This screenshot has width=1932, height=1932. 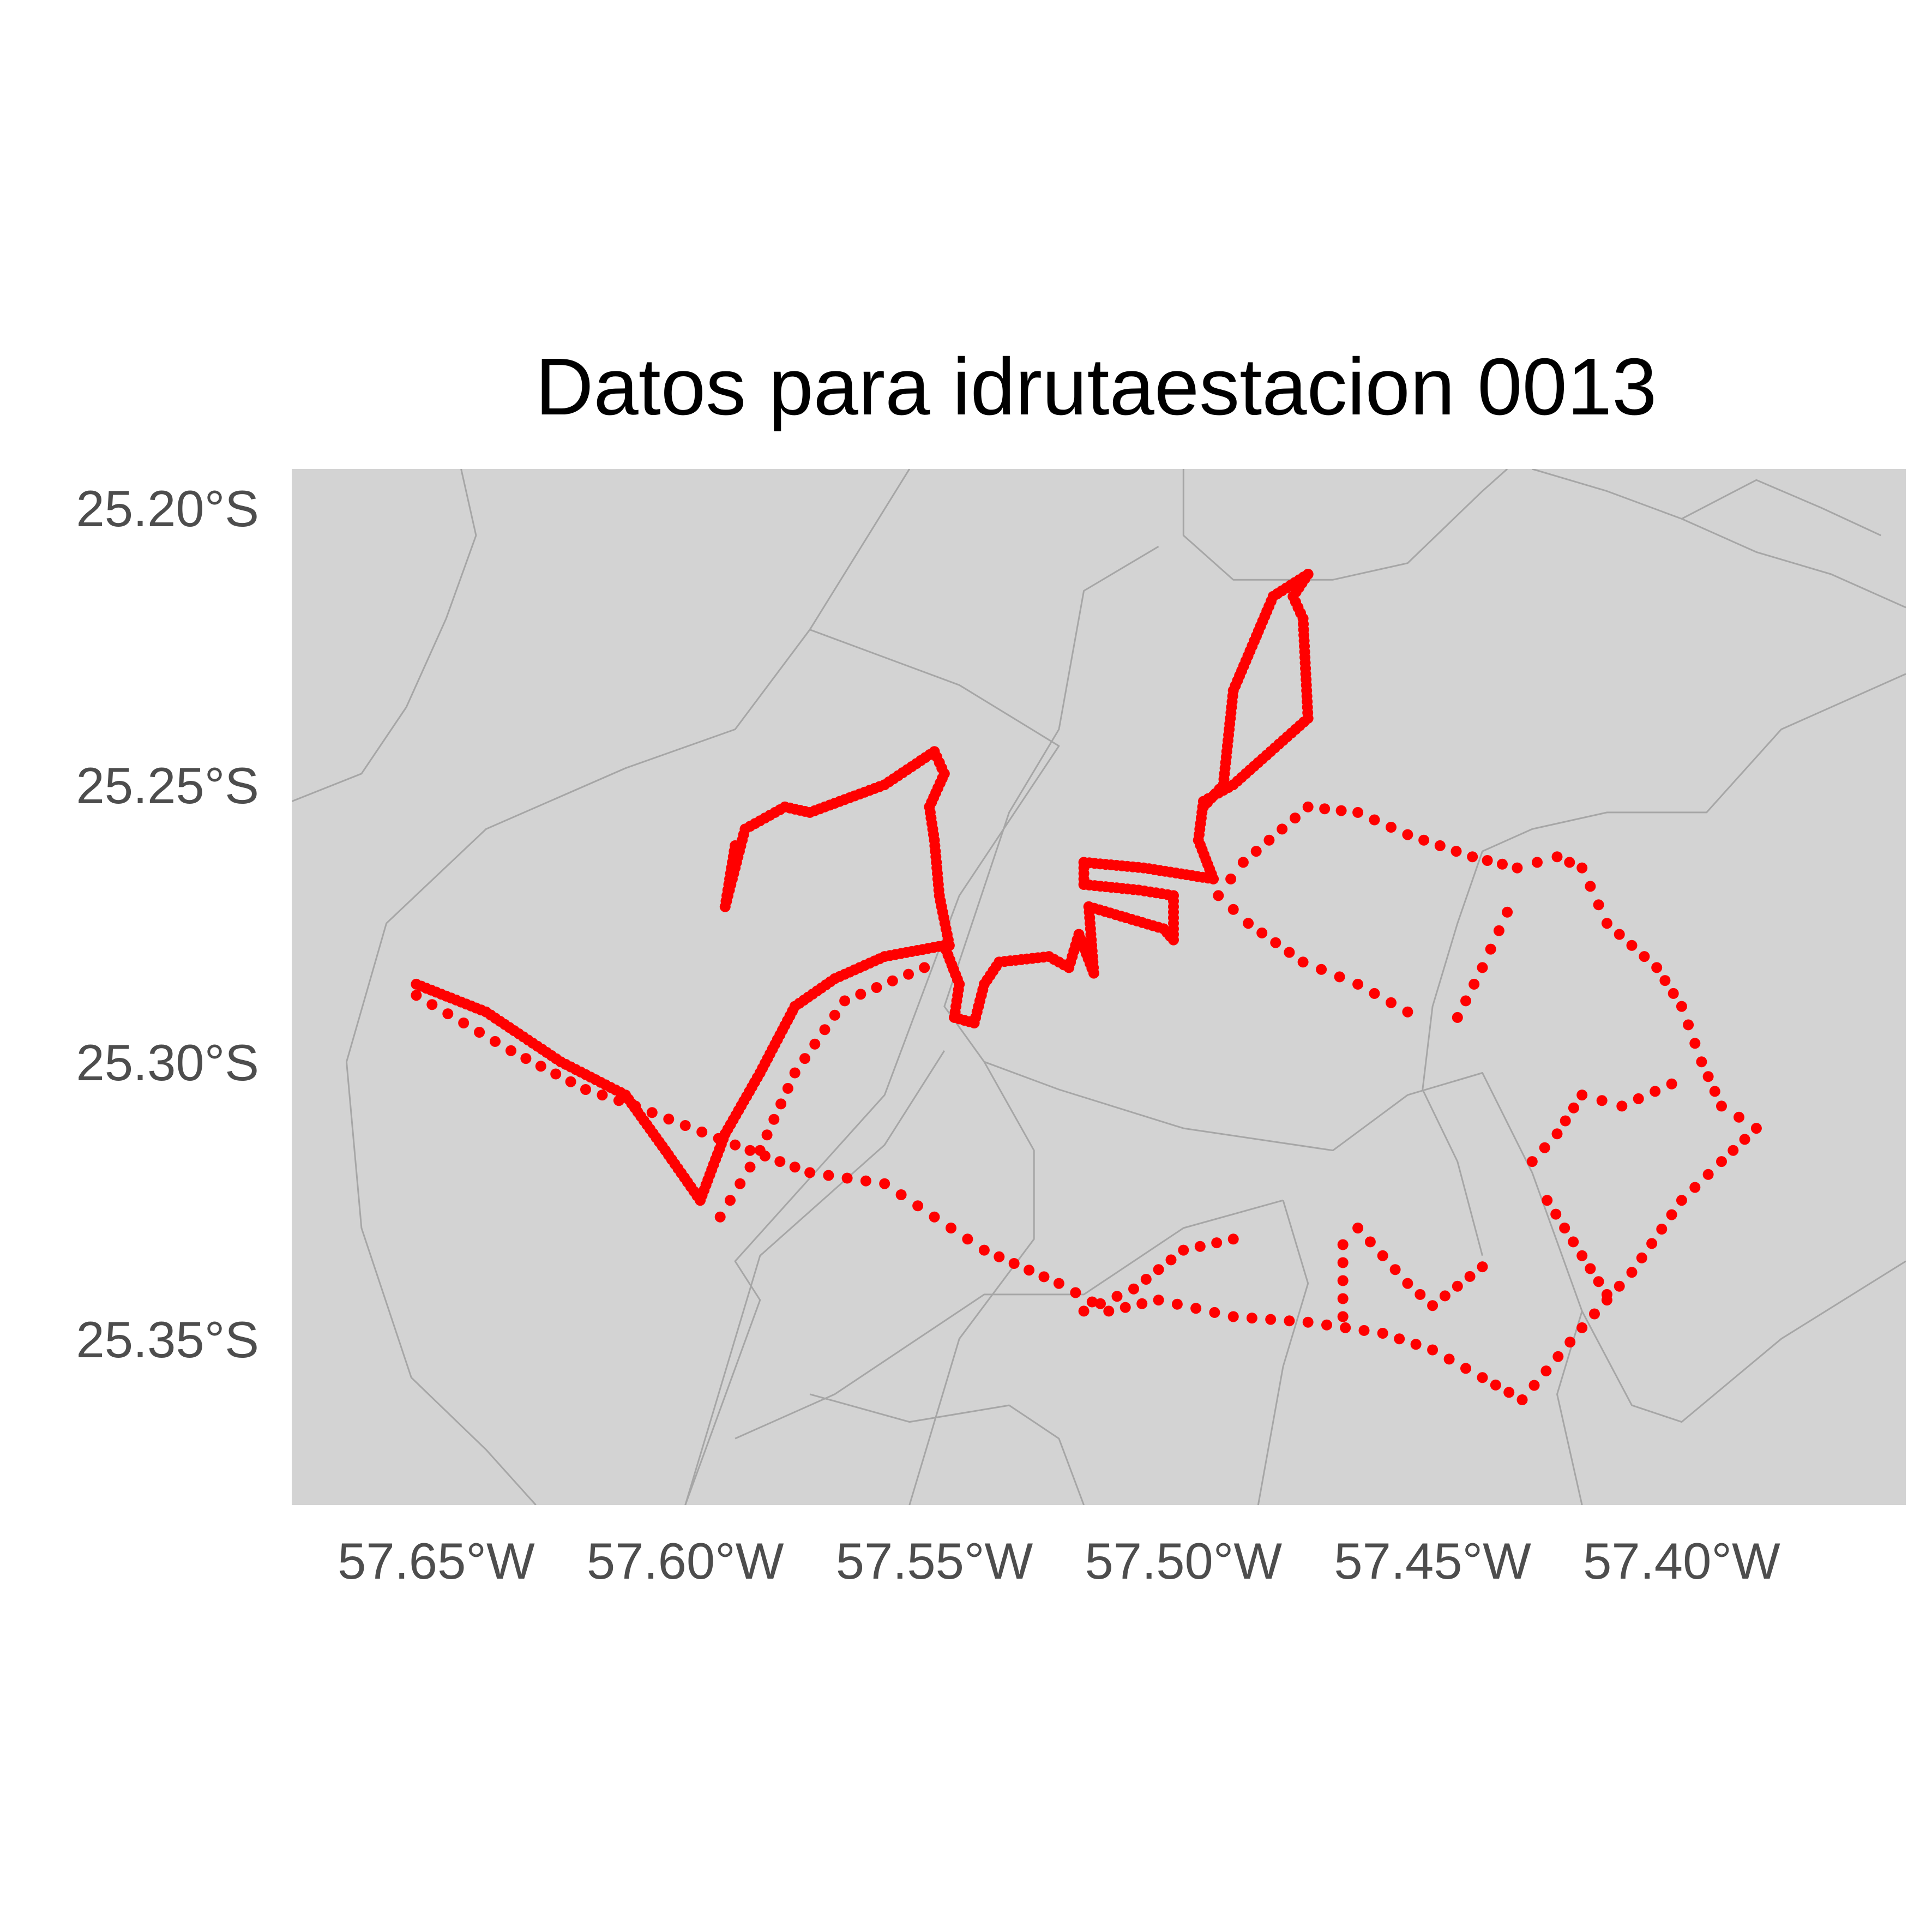 I want to click on x-tick-label: 57.45°W, so click(x=1432, y=1561).